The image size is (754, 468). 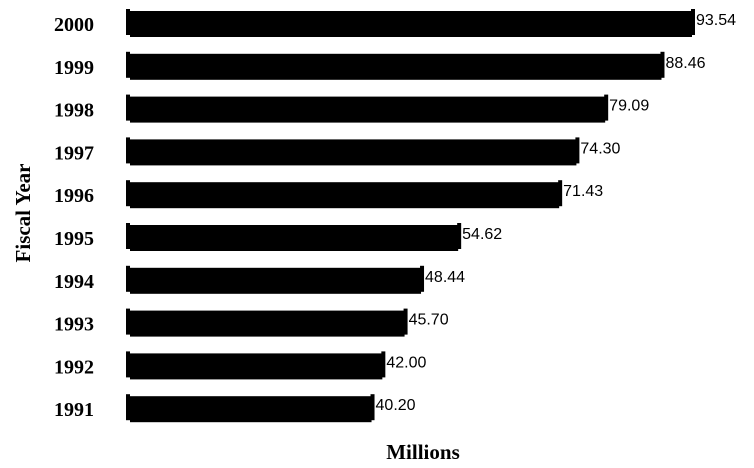 What do you see at coordinates (396, 405) in the screenshot?
I see `data-label-1991: 40.20` at bounding box center [396, 405].